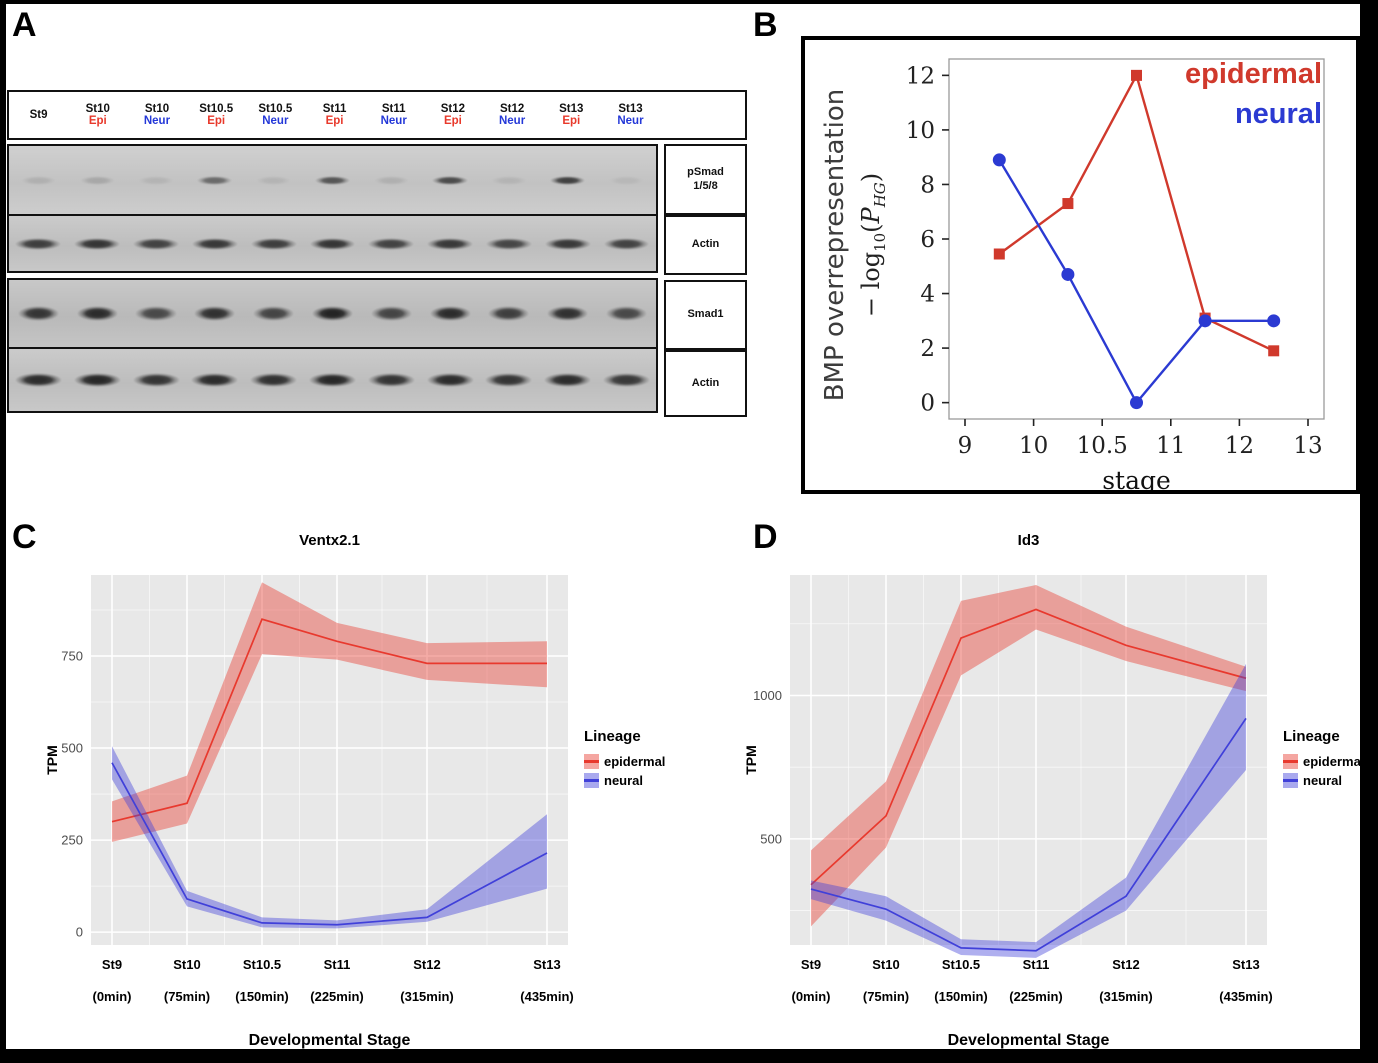  Describe the element at coordinates (329, 837) in the screenshot. I see `svg-c-series-neural` at that location.